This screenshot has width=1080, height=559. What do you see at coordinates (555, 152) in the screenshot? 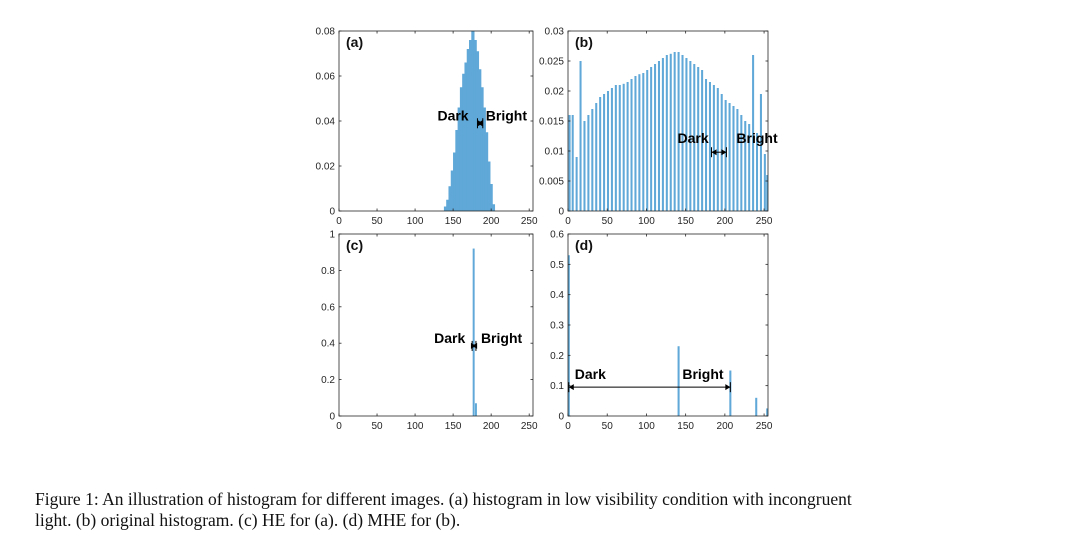
I see `ytick-label-b-2: 0.01` at bounding box center [555, 152].